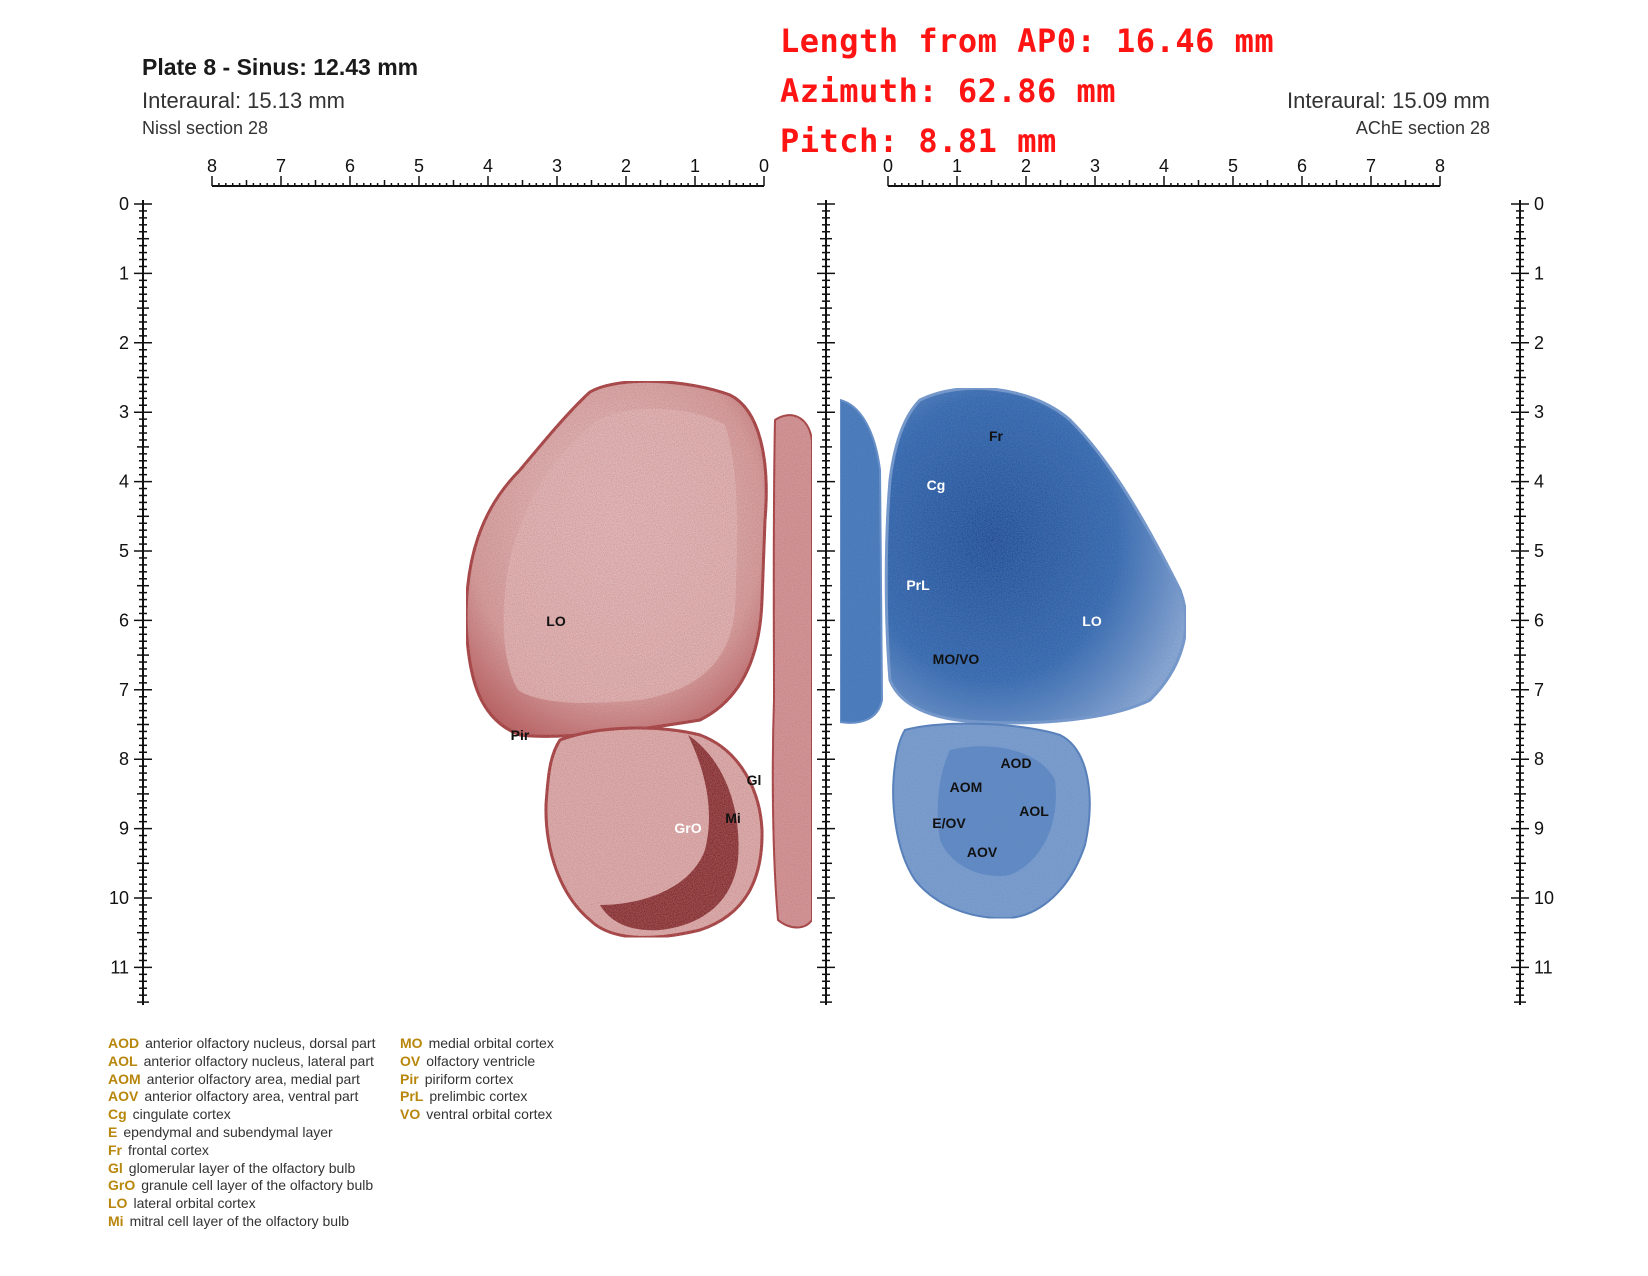 Image resolution: width=1648 pixels, height=1276 pixels. What do you see at coordinates (124, 343) in the screenshot?
I see `left-axis-tick-label: 2` at bounding box center [124, 343].